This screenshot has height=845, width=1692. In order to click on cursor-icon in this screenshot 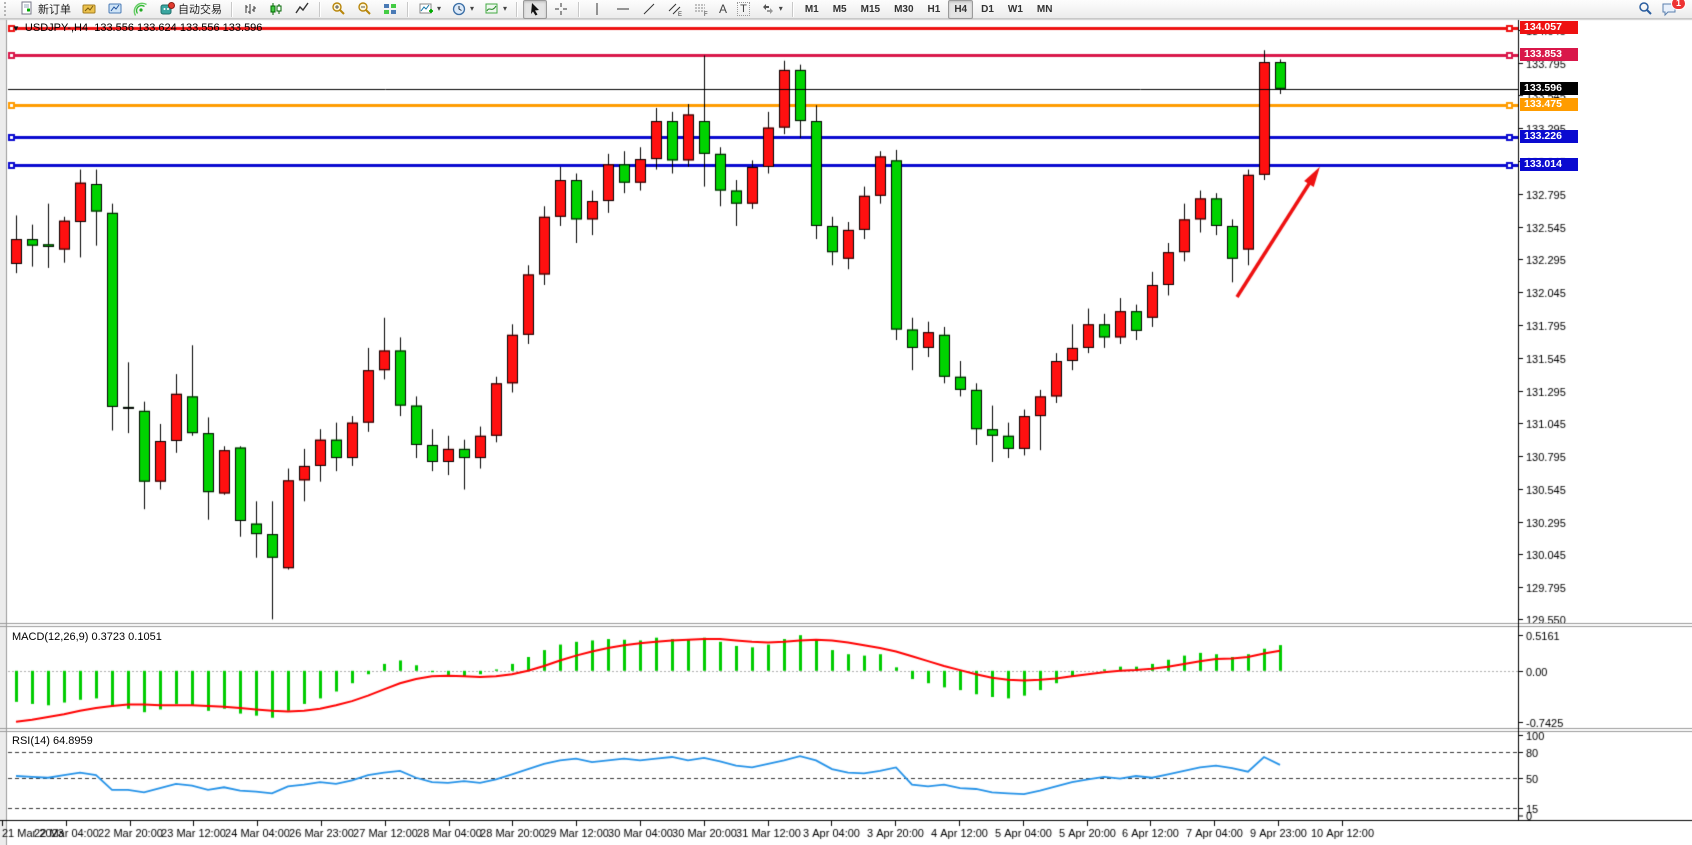, I will do `click(535, 9)`.